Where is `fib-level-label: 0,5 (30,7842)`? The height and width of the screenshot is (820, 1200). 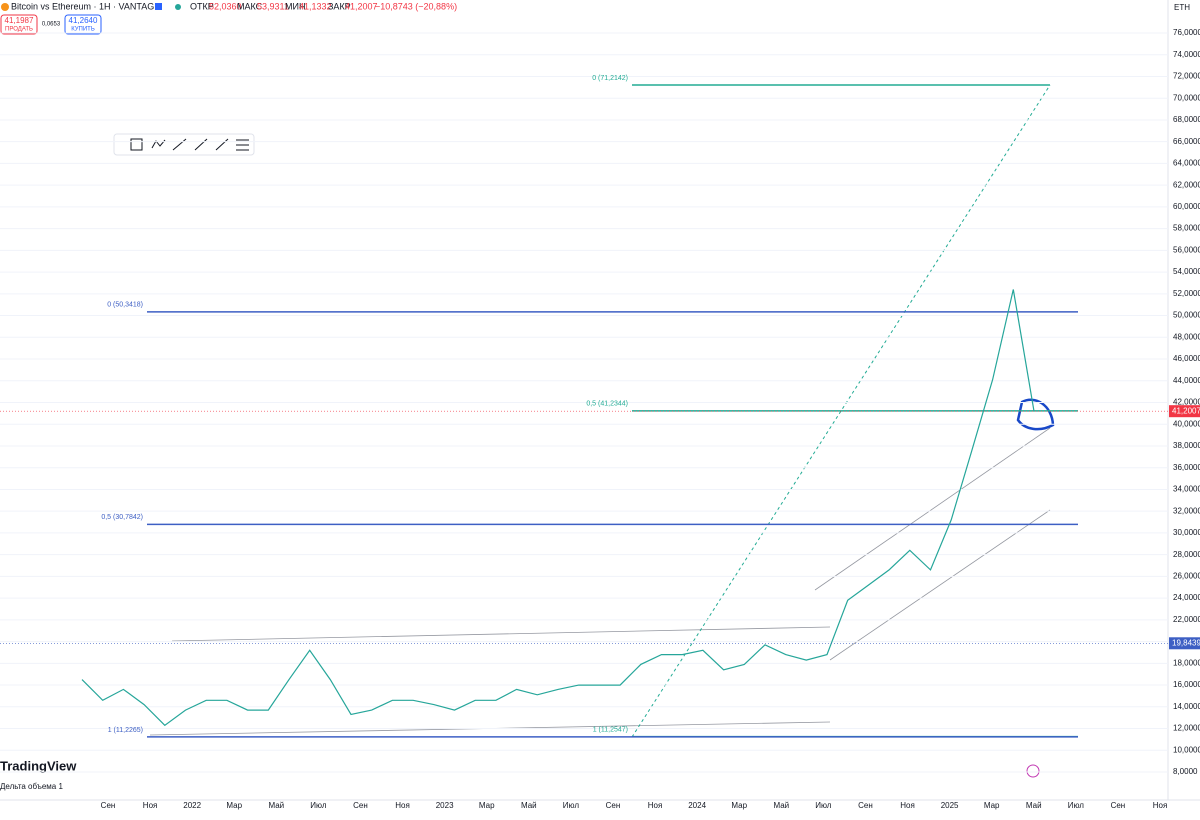
fib-level-label: 0,5 (30,7842) is located at coordinates (122, 517).